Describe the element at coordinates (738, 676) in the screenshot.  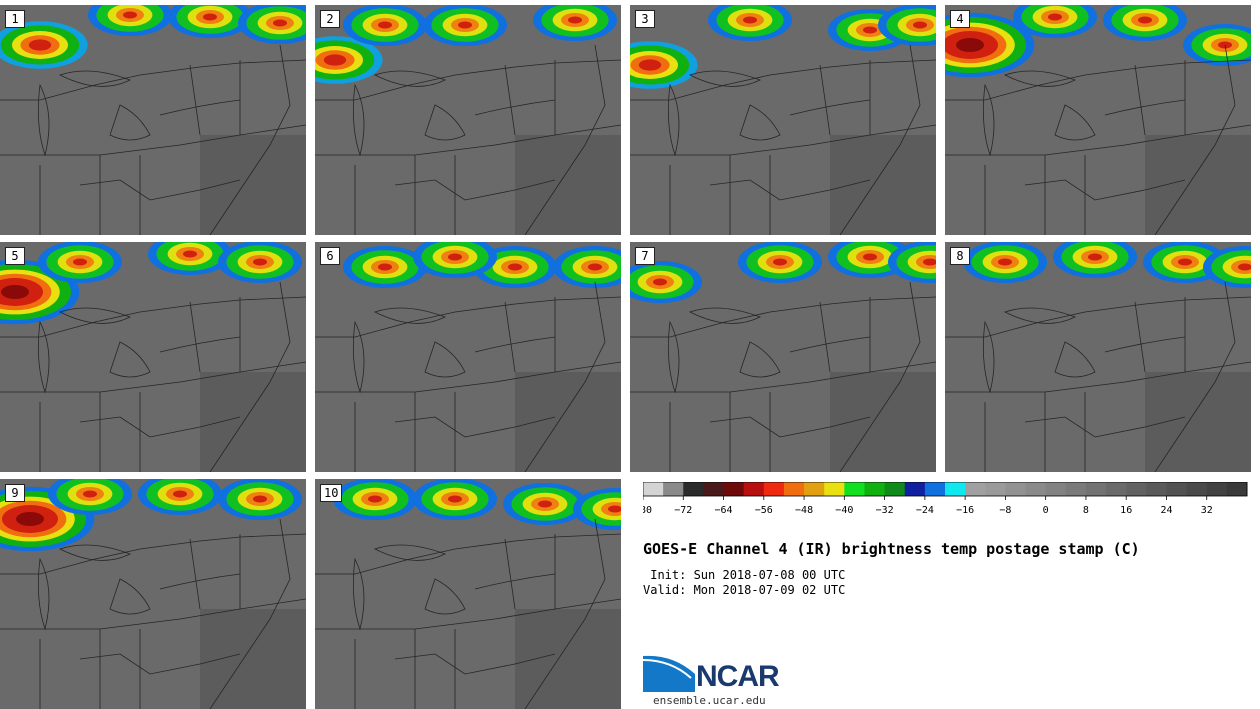
I see `logo-text: NCAR` at that location.